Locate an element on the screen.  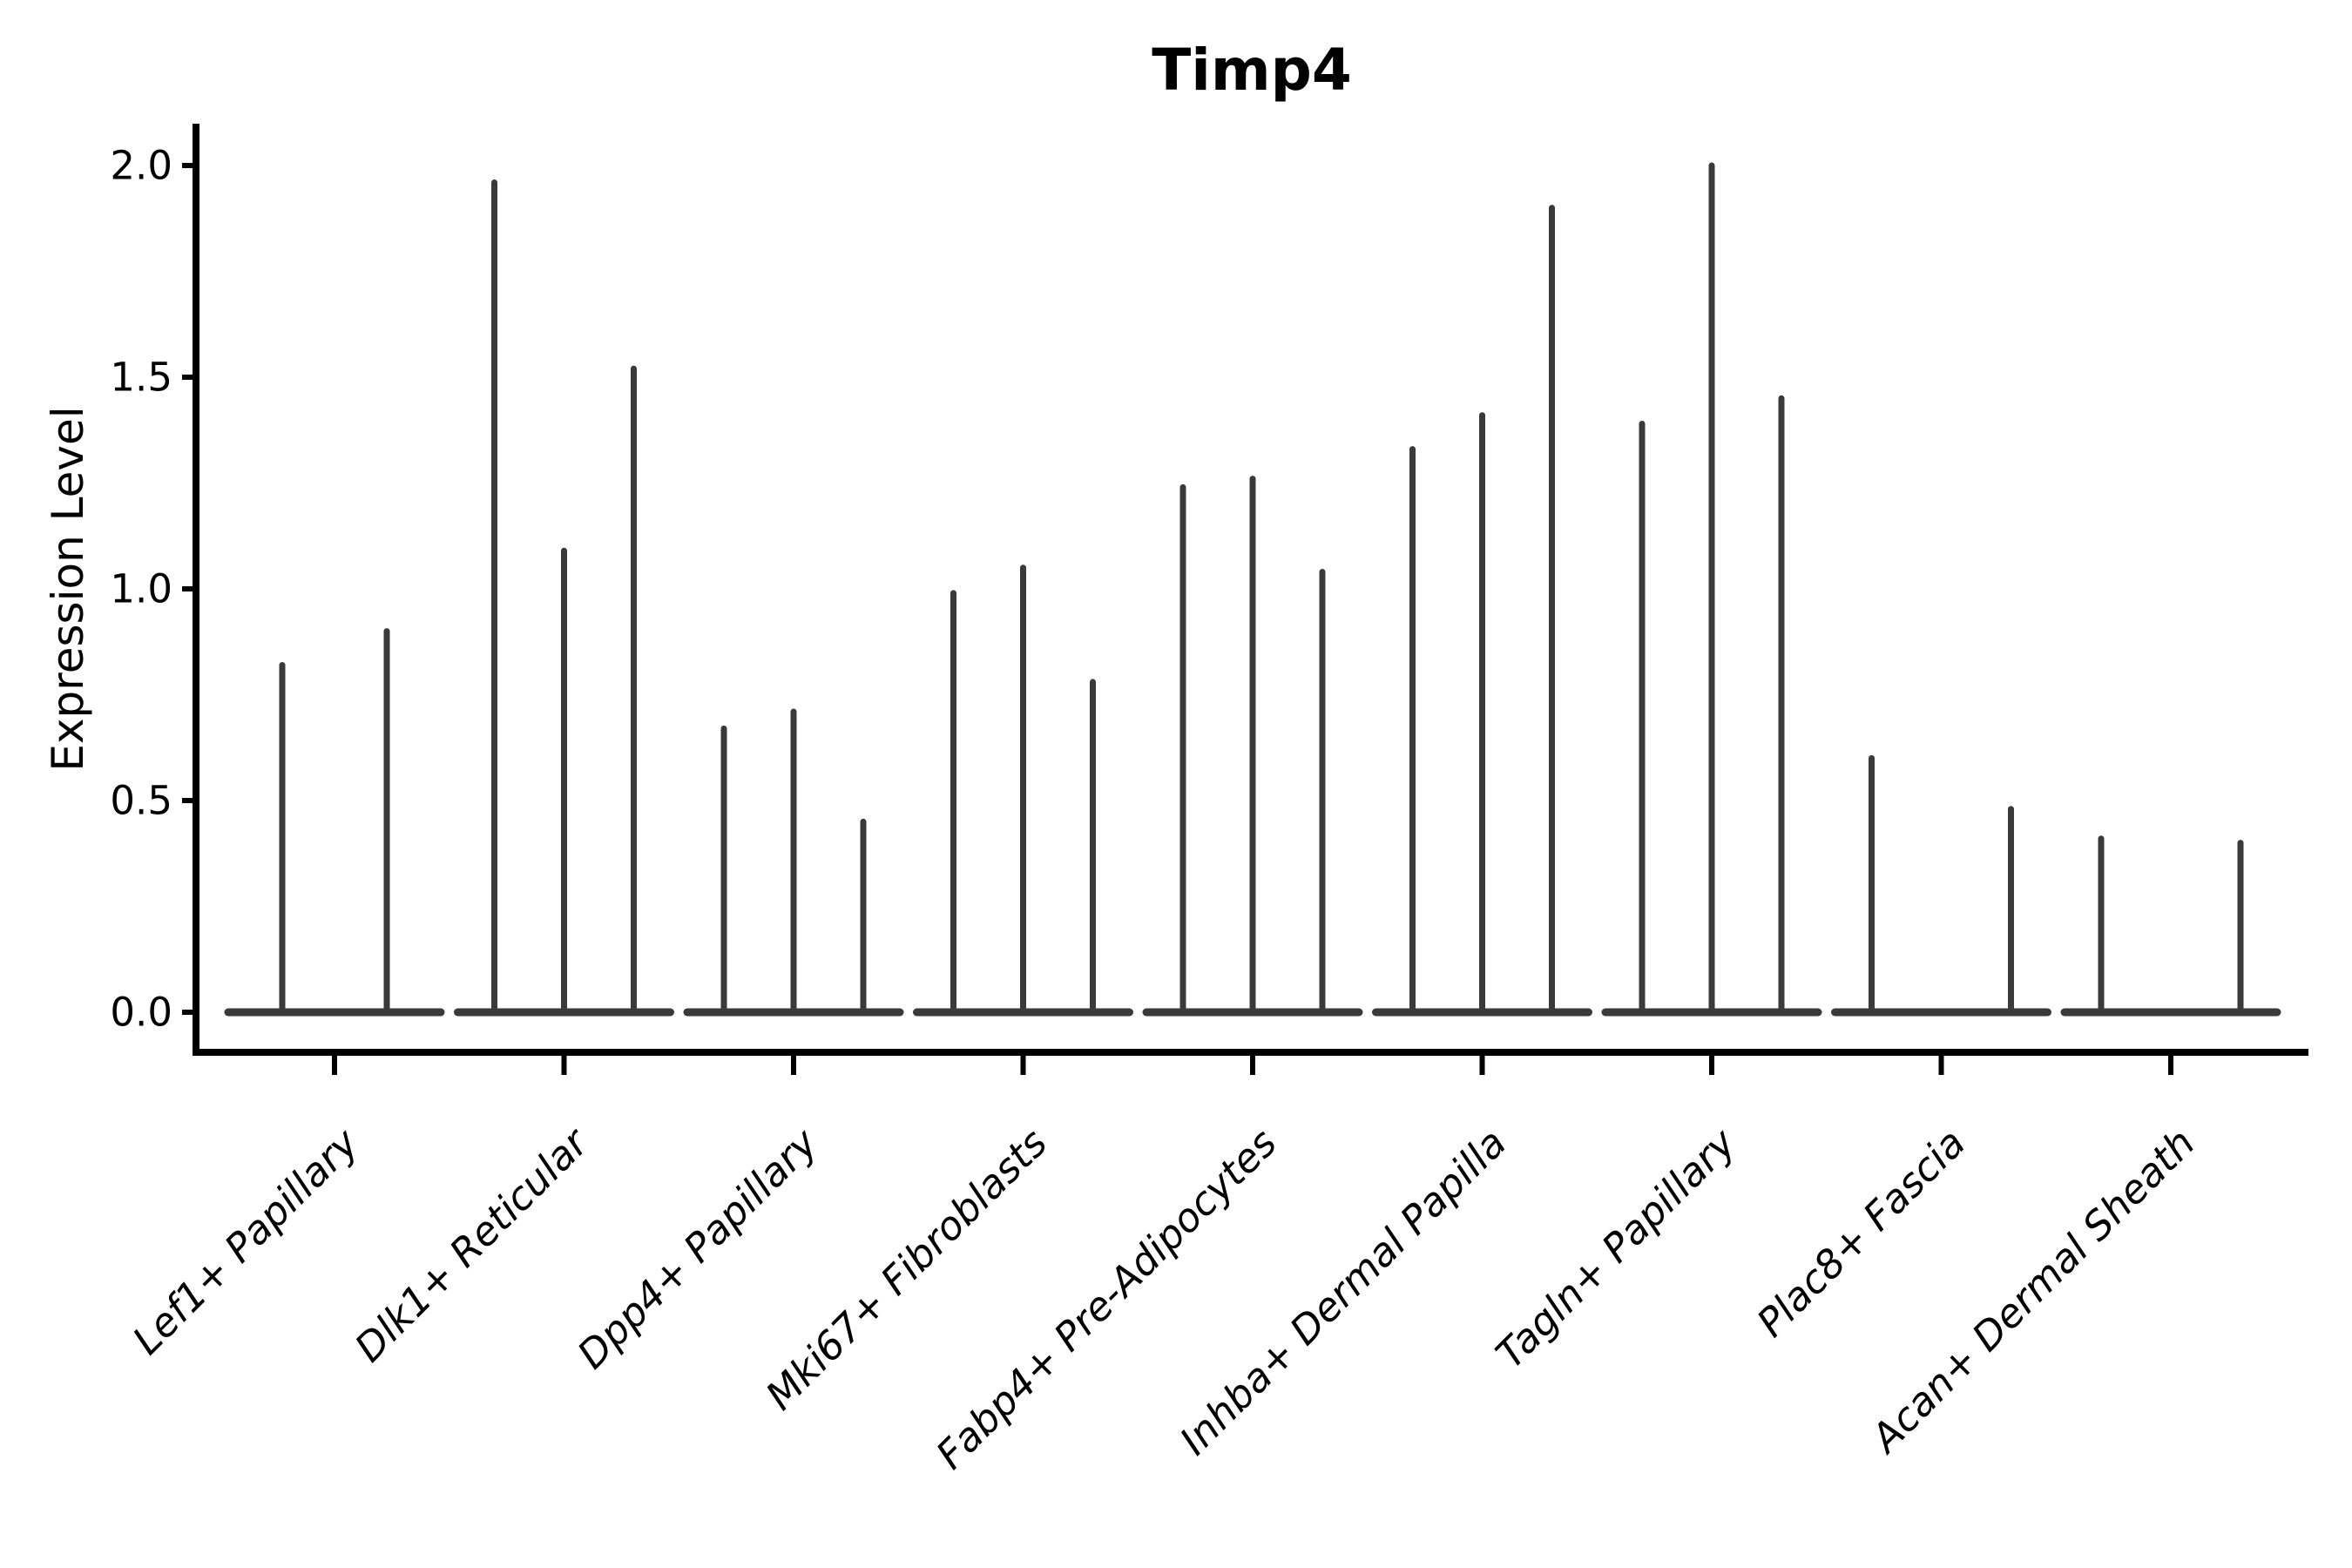
x-tick-label: Plac8+ Fascia is located at coordinates (1861, 1232).